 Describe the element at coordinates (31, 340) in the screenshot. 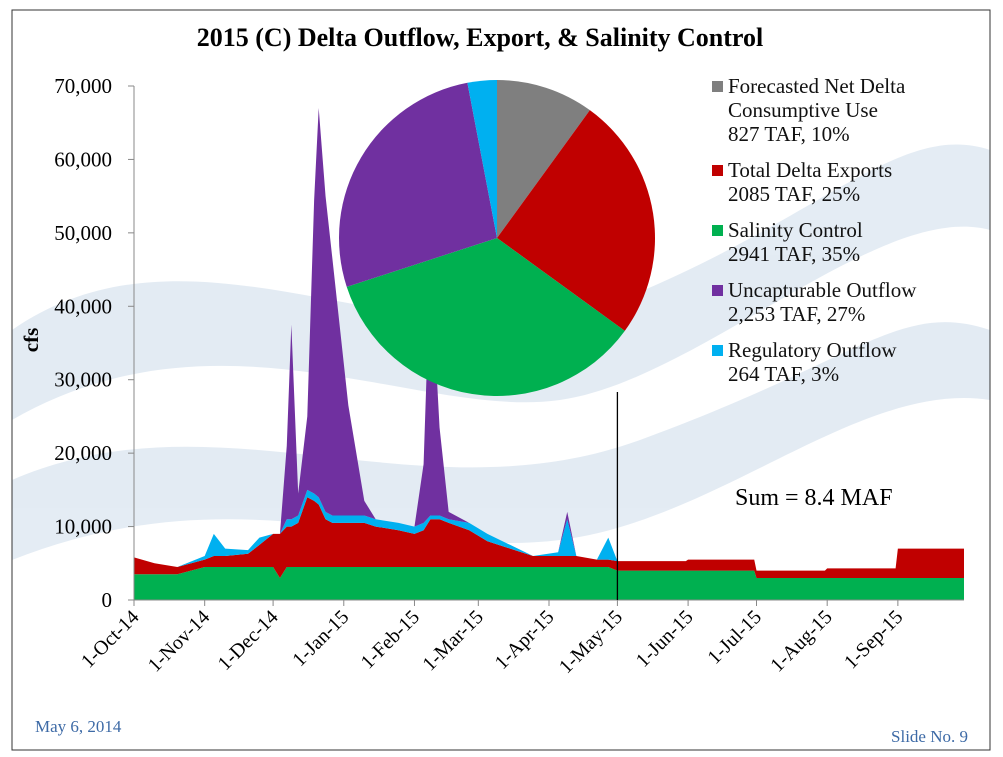

I see `y-axis-label: cfs` at that location.